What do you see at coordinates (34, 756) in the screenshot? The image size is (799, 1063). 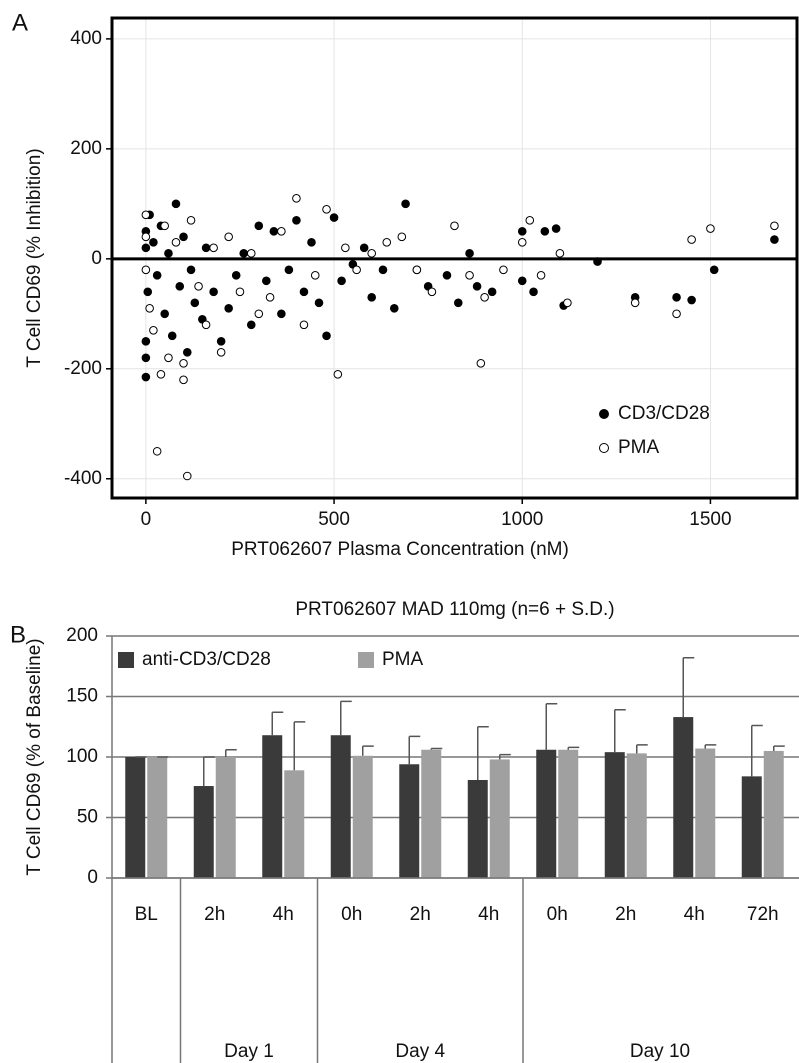 I see `y-axis-label: T Cell CD69 (% of Baseline)` at bounding box center [34, 756].